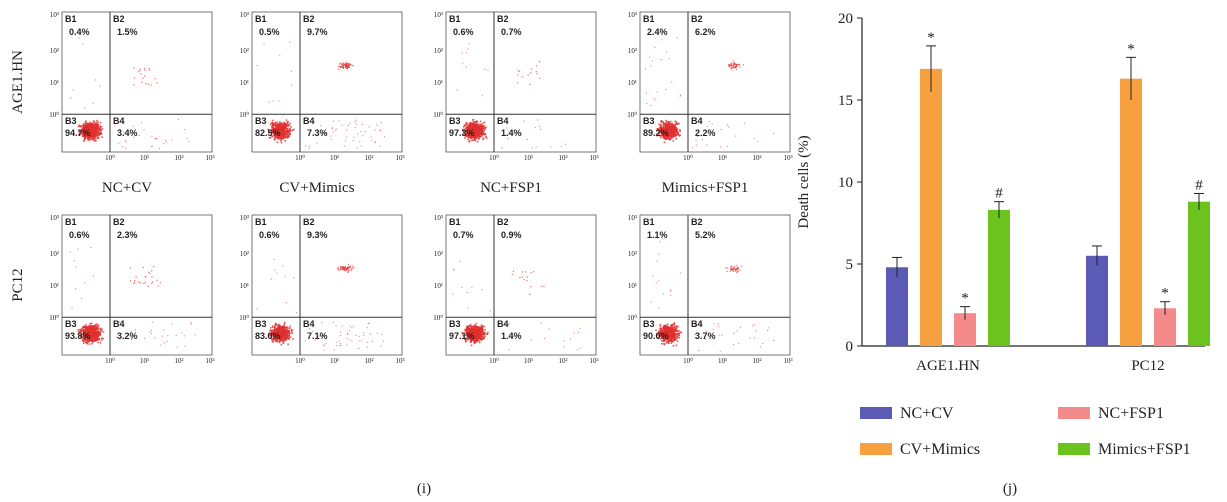 The height and width of the screenshot is (502, 1227). I want to click on x-tick-label: 10³, so click(399, 361).